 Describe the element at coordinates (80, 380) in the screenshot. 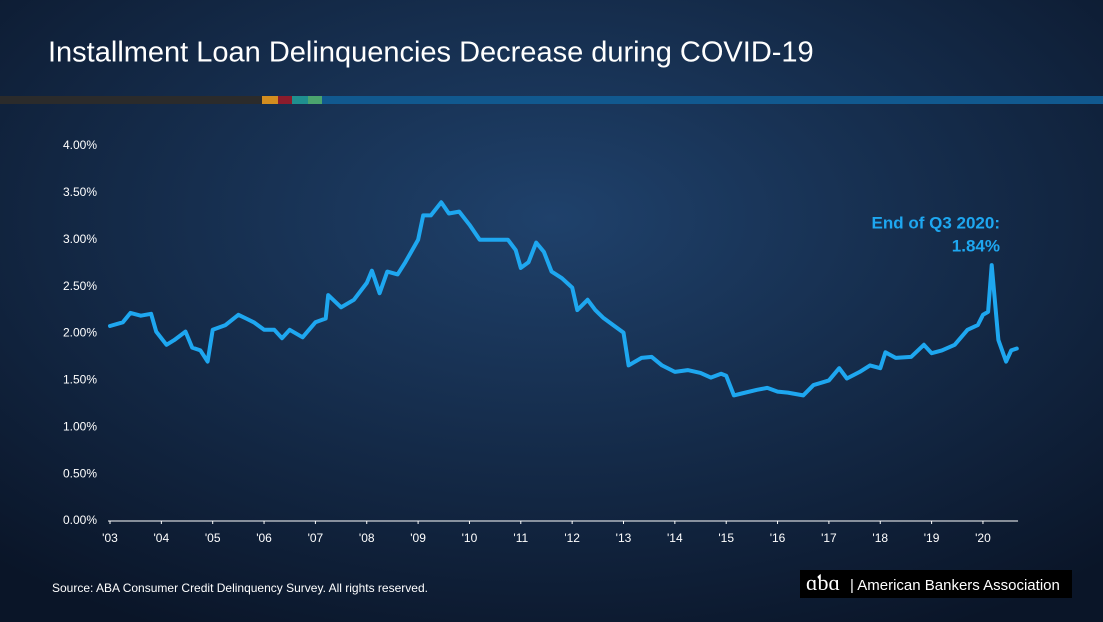

I see `y-tick-label: 1.50%` at that location.